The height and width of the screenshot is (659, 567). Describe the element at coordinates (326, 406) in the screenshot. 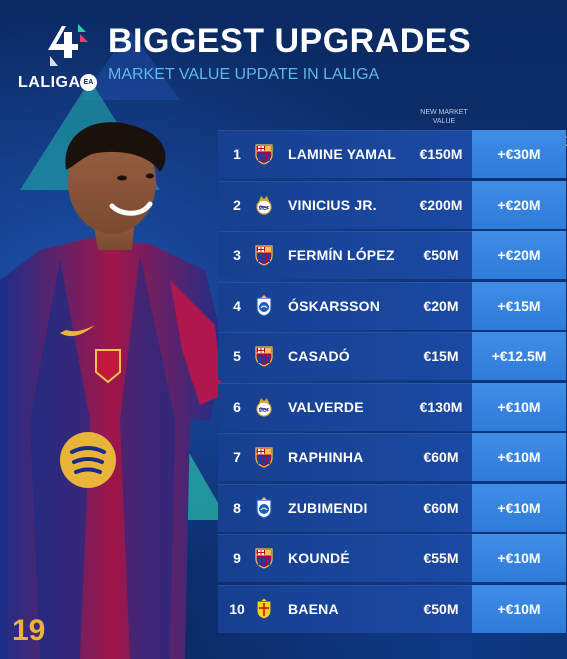

I see `player-name: VALVERDE` at that location.